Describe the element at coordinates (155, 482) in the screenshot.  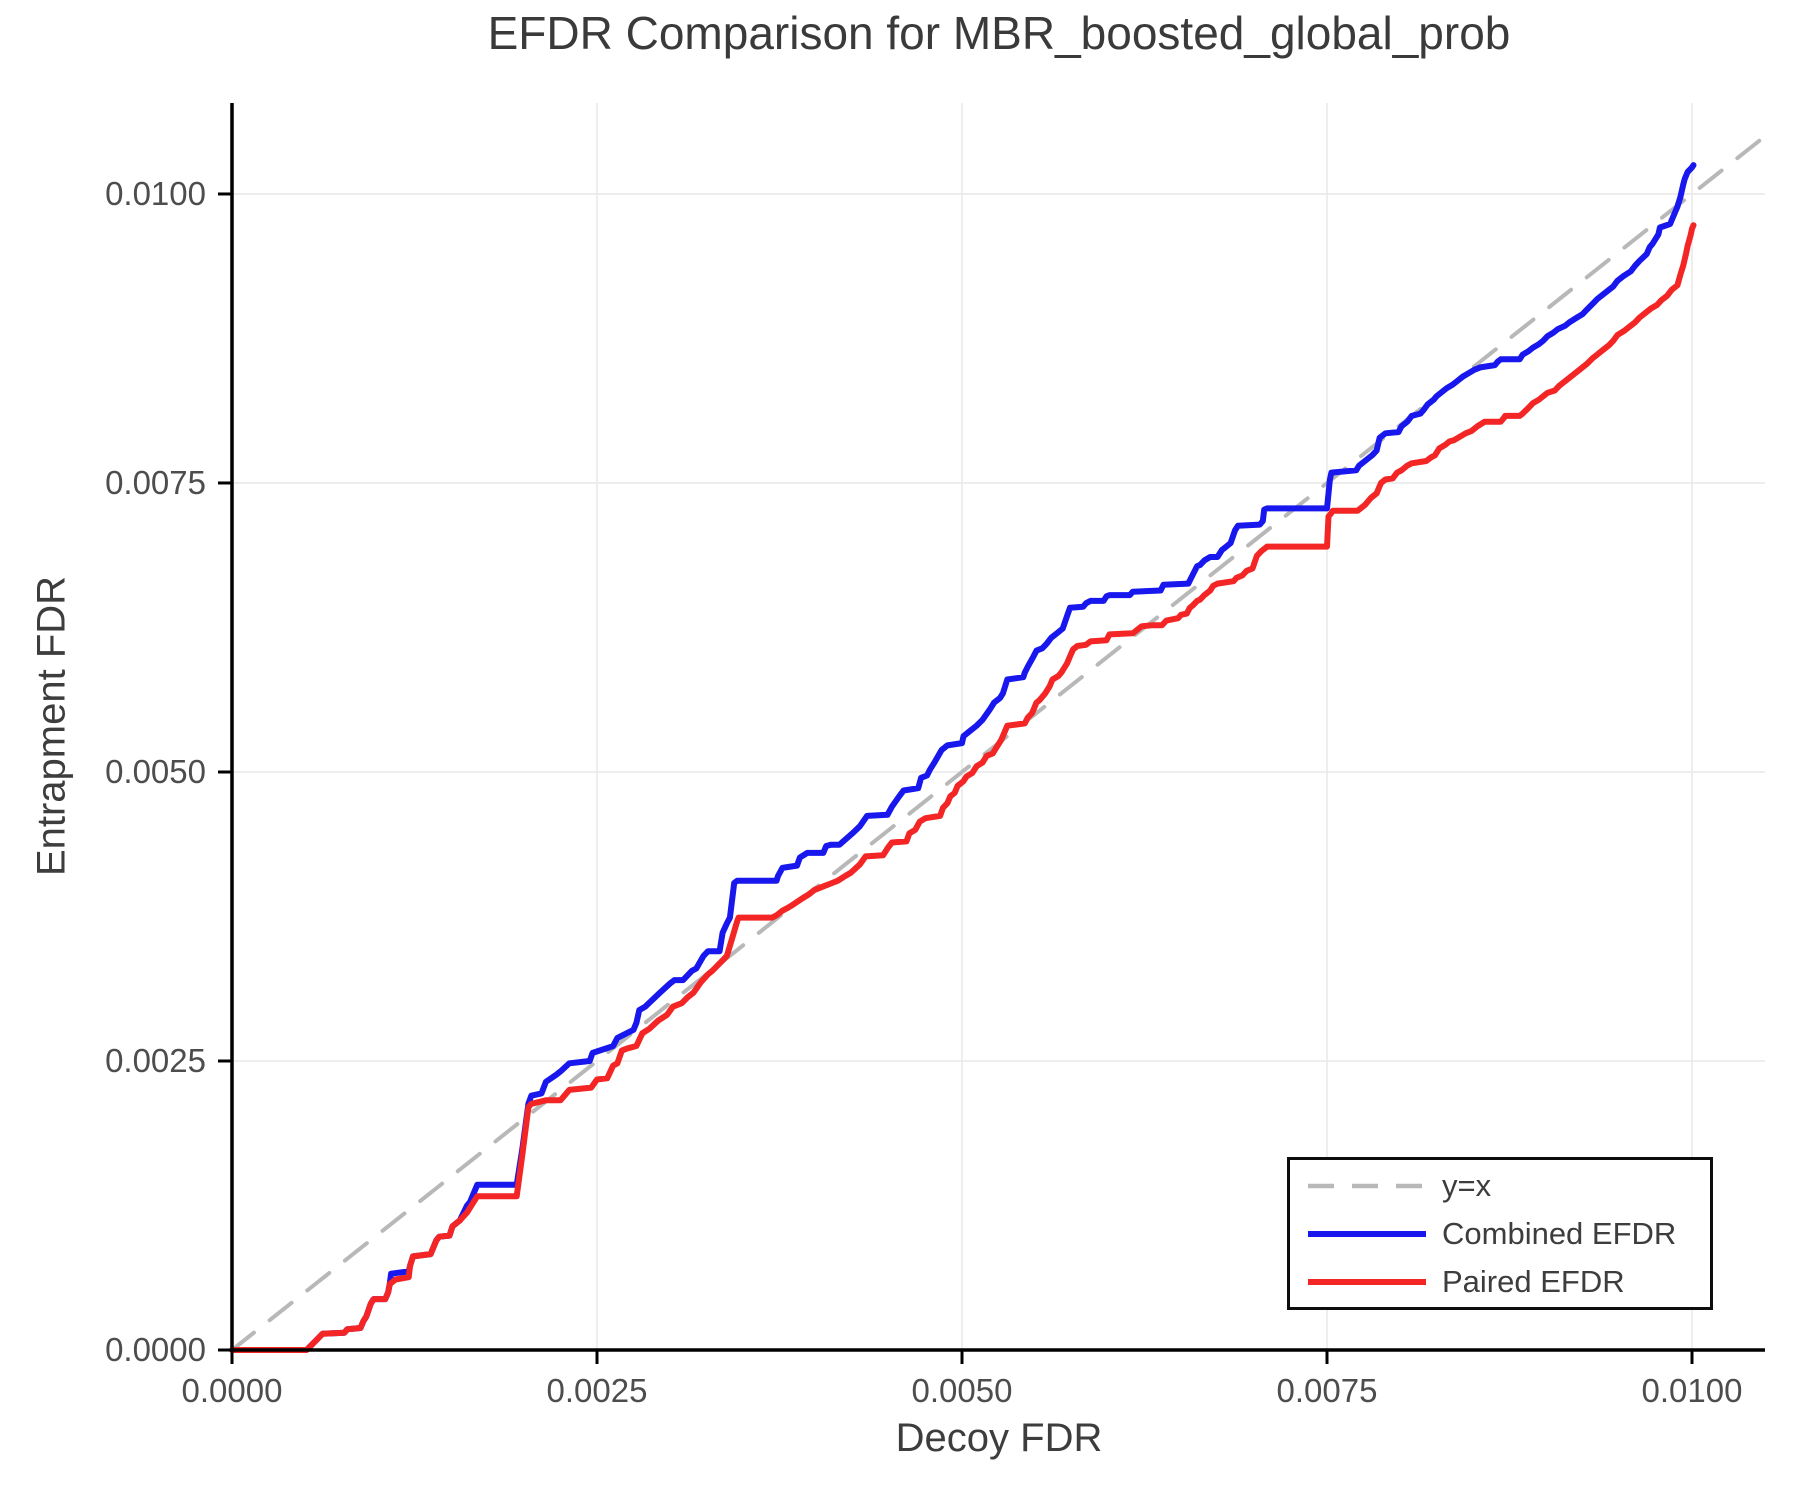
I see `y-tick-label: 0.0075` at that location.